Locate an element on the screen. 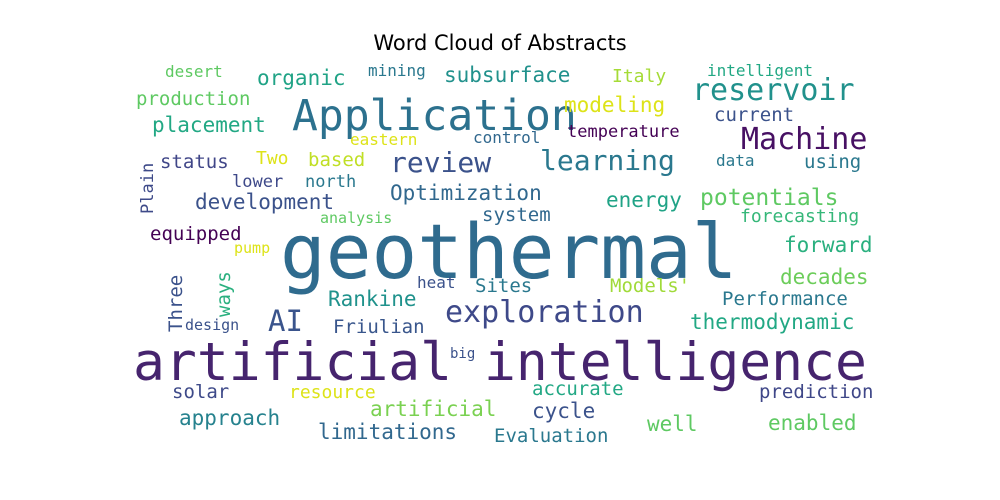 The image size is (1000, 500). word: geothermal is located at coordinates (509, 251).